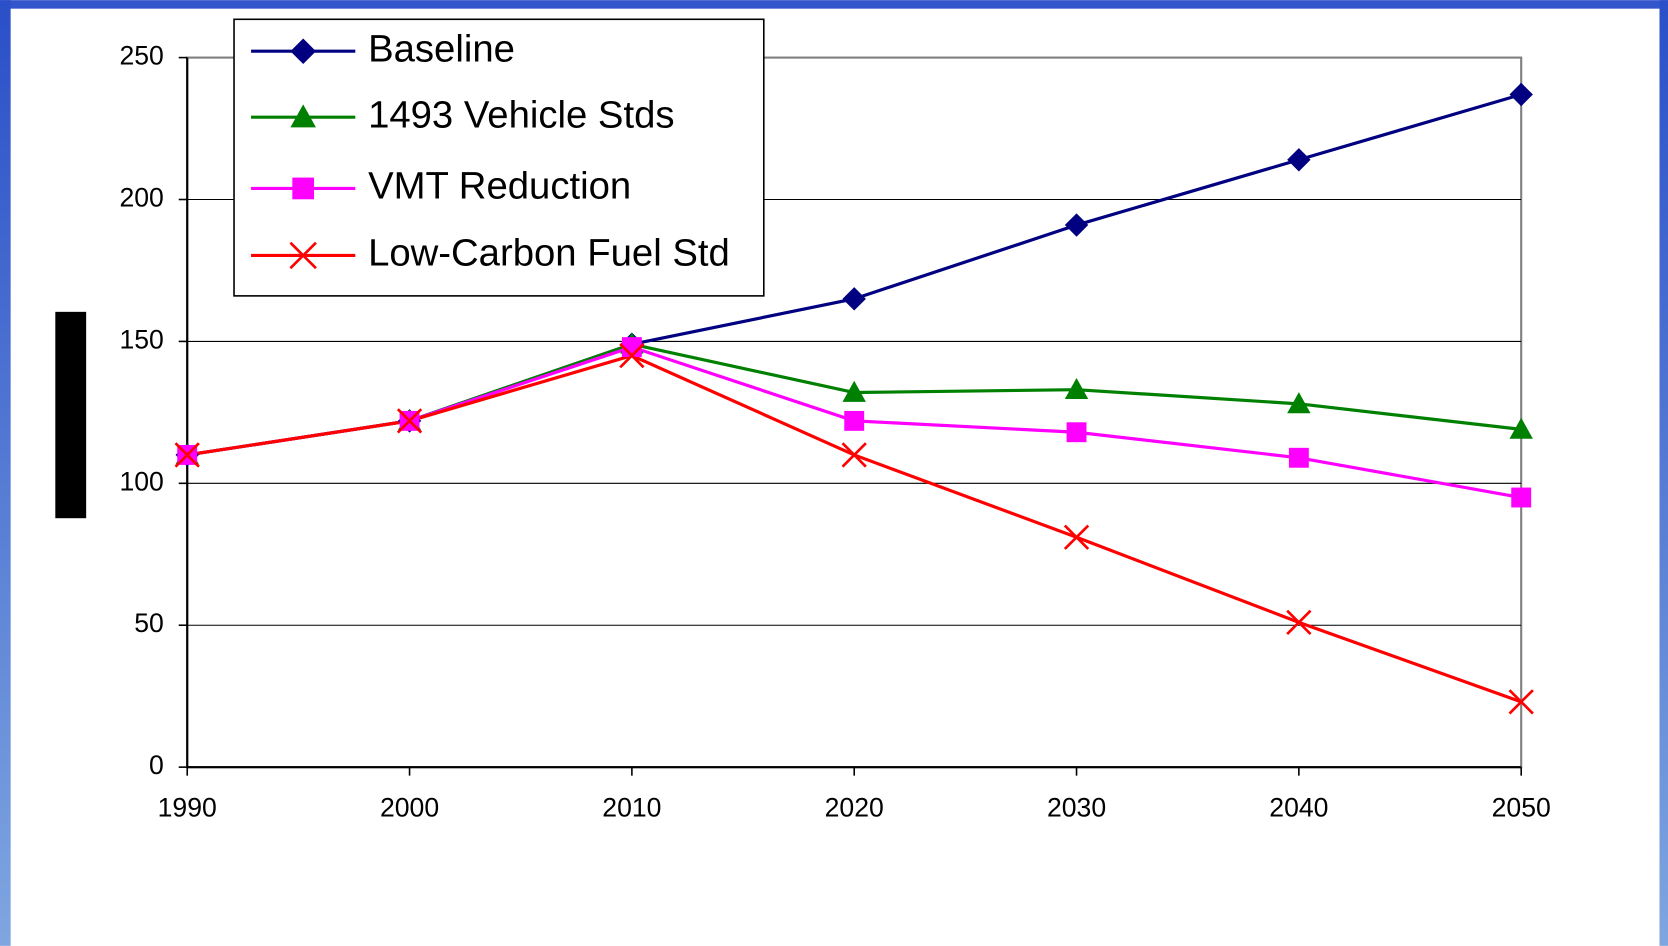 The height and width of the screenshot is (946, 1668). Describe the element at coordinates (631, 808) in the screenshot. I see `x-tick-label: 2010` at that location.